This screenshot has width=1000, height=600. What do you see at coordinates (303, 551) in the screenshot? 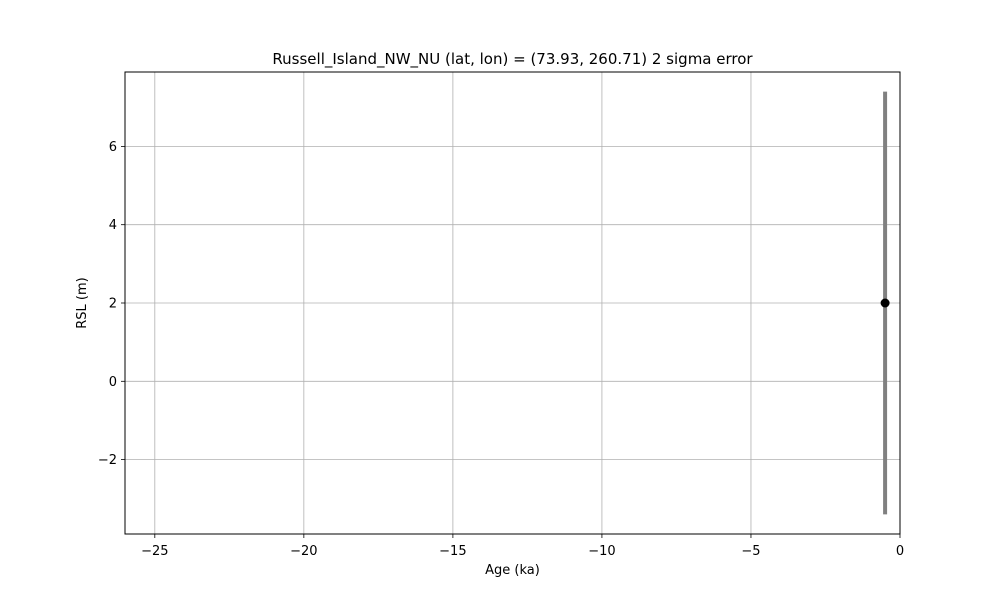
I see `x-tick-label: −20` at bounding box center [303, 551].